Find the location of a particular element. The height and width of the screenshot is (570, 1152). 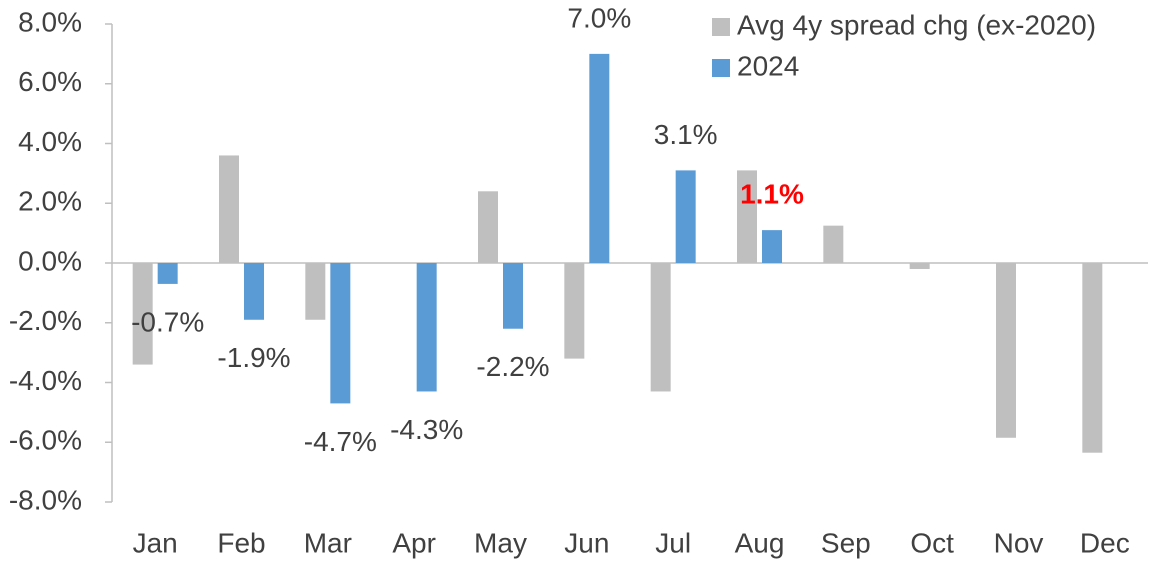

data-label: -4.7% is located at coordinates (340, 441).